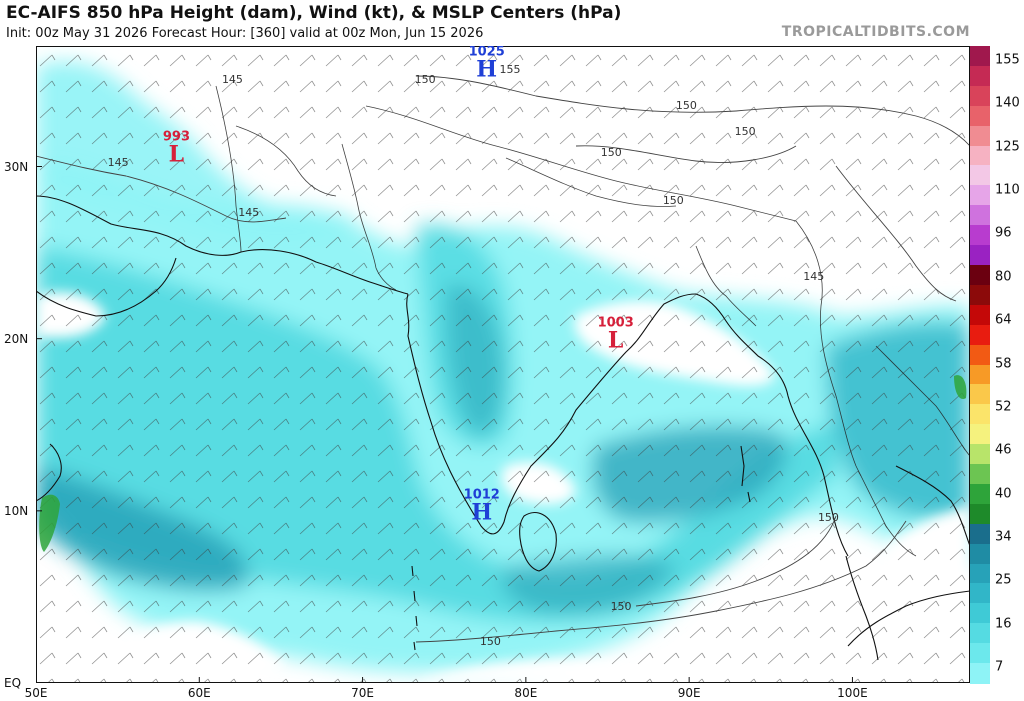 The height and width of the screenshot is (701, 1024). Describe the element at coordinates (1003, 233) in the screenshot. I see `colorbar-label: 96` at that location.